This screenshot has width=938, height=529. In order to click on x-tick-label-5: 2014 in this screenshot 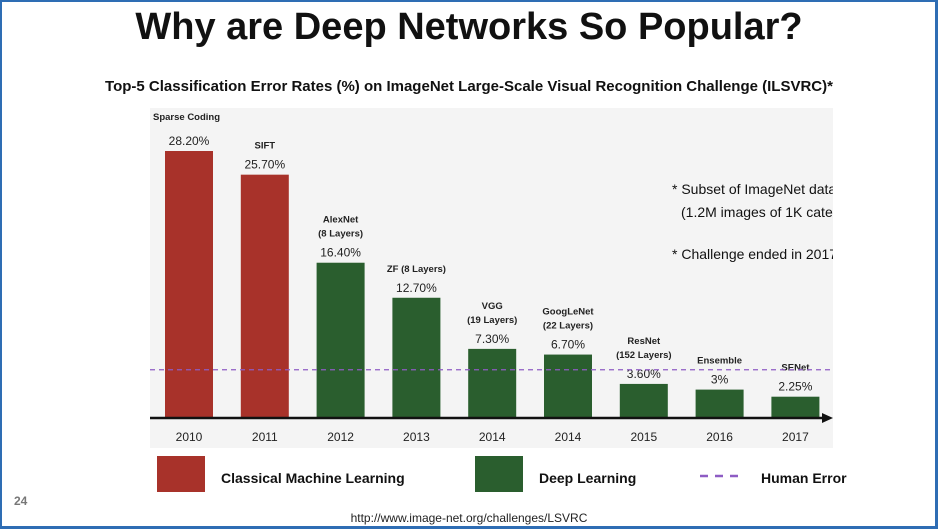, I will do `click(568, 437)`.